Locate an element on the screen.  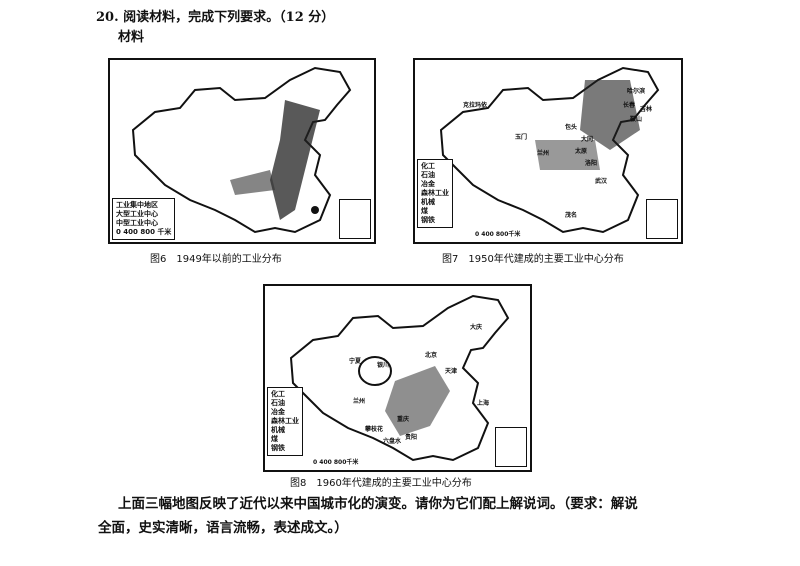
question-title: 20. 阅读材料，完成下列要求。（12 分） is located at coordinates (215, 17).